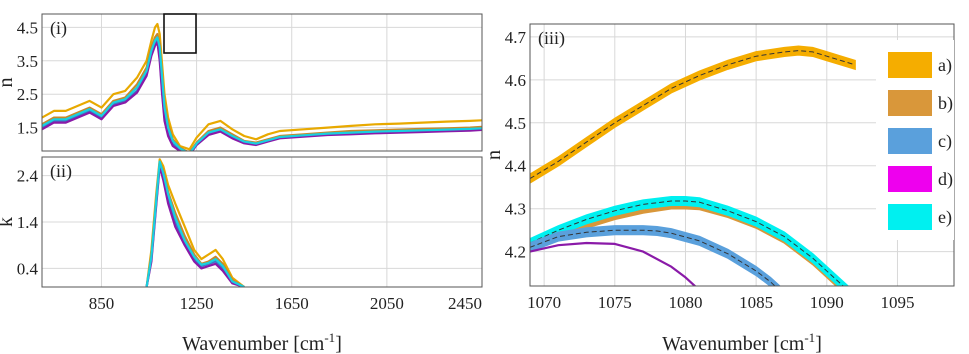  I want to click on mean-line-c, so click(653, 257).